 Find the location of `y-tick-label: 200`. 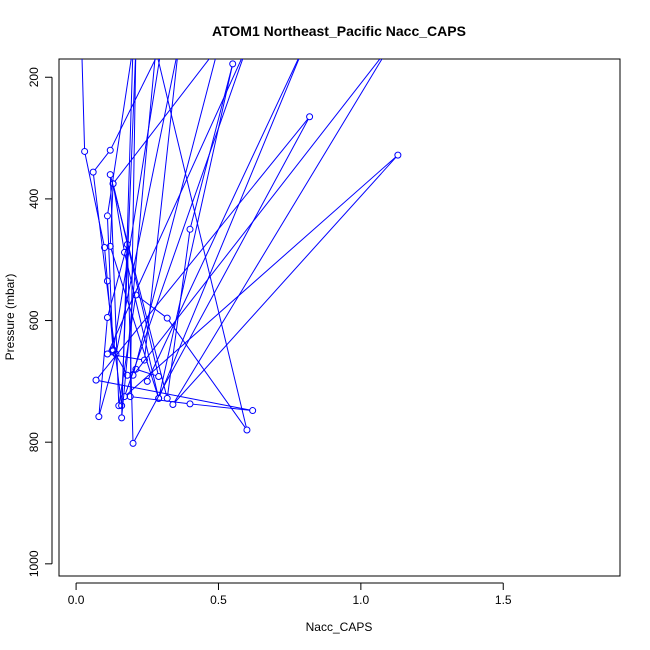

y-tick-label: 200 is located at coordinates (34, 77).